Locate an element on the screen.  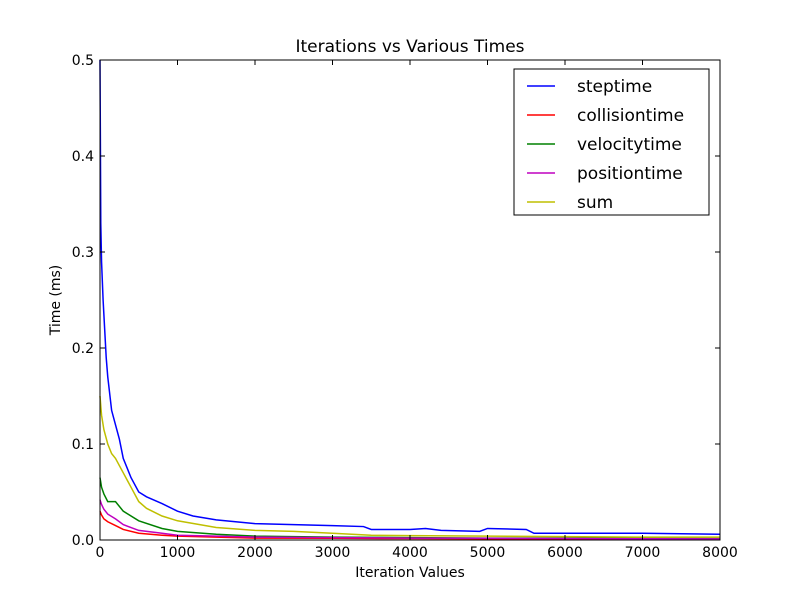
y-tick-label: 0.1 is located at coordinates (83, 445).